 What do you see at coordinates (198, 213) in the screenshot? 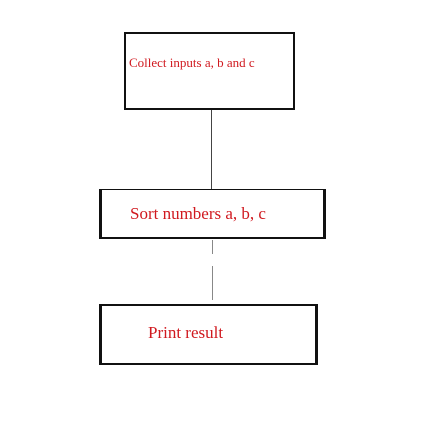
I see `node-sort-numbers-label: Sort numbers a, b, c` at bounding box center [198, 213].